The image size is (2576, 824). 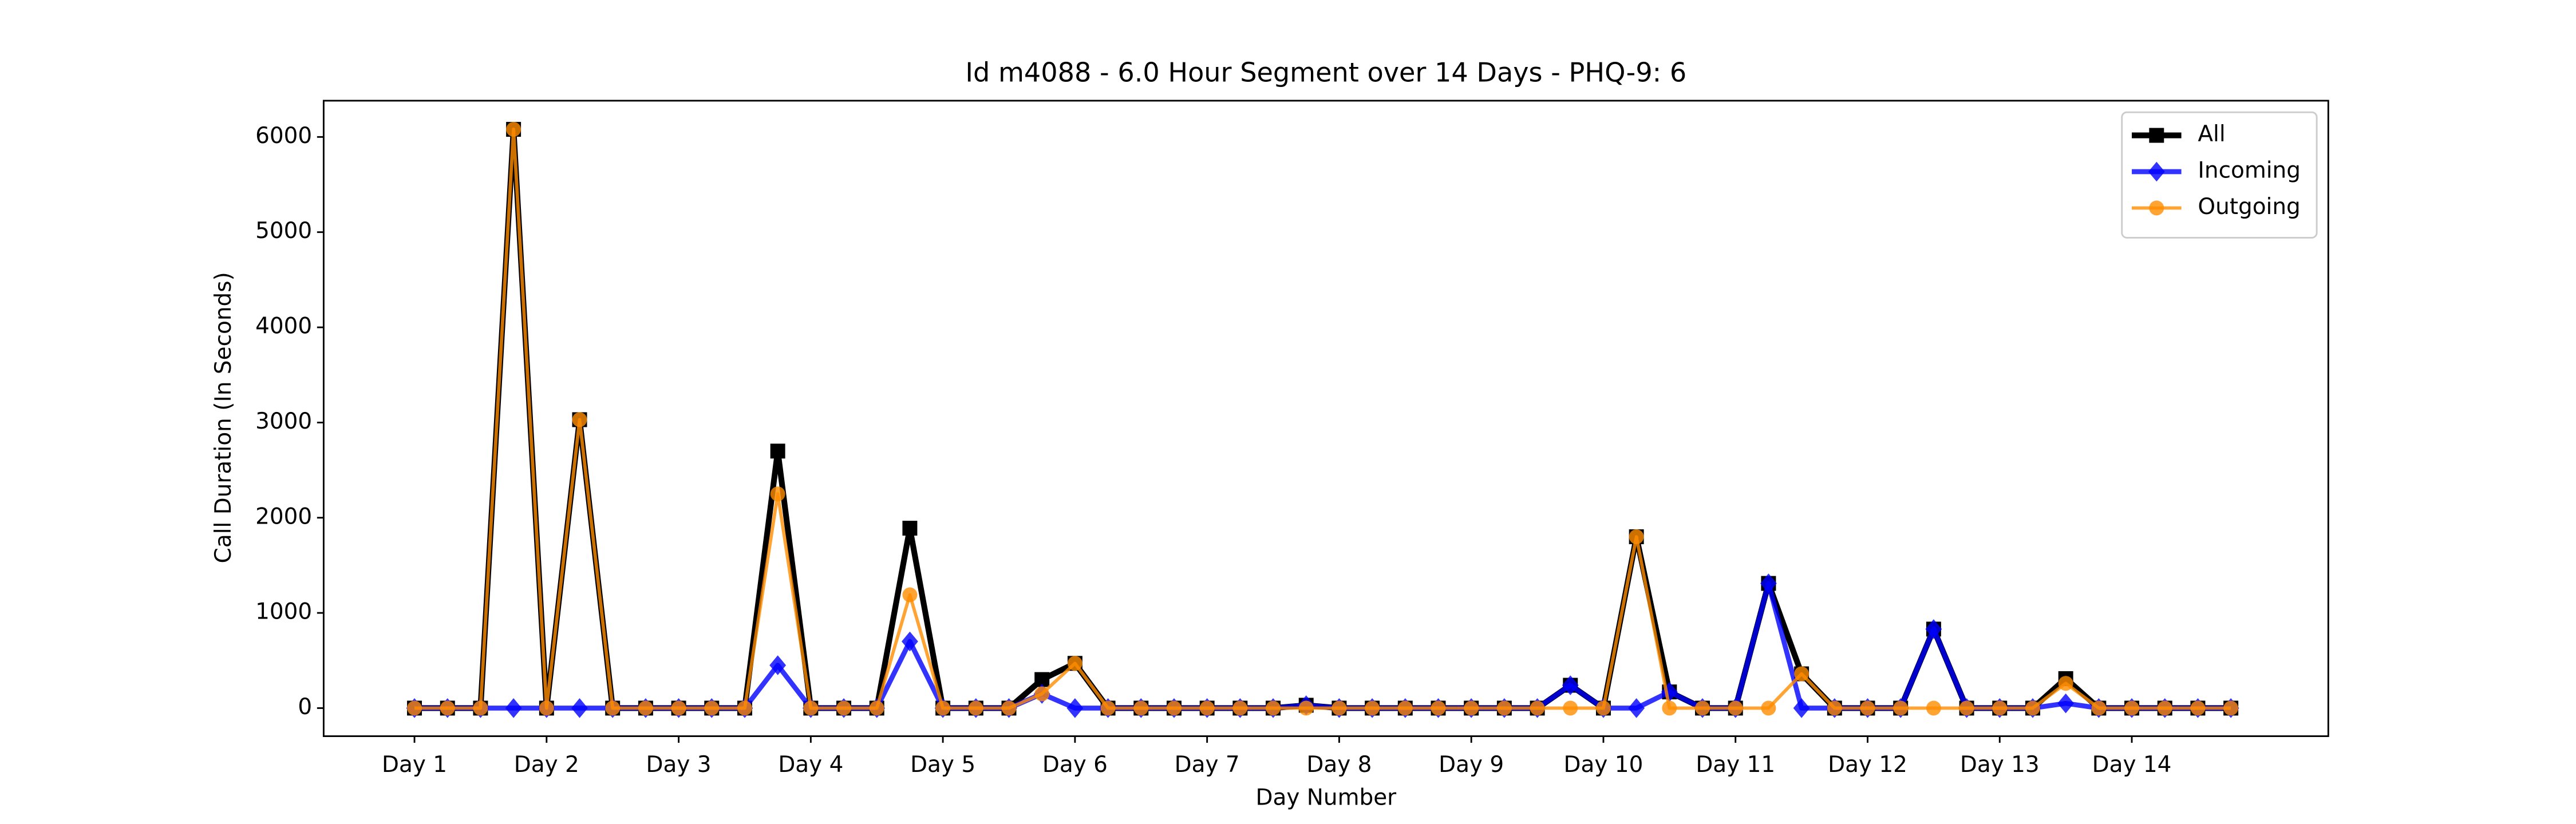 I want to click on y-tick-label: 6000, so click(x=283, y=136).